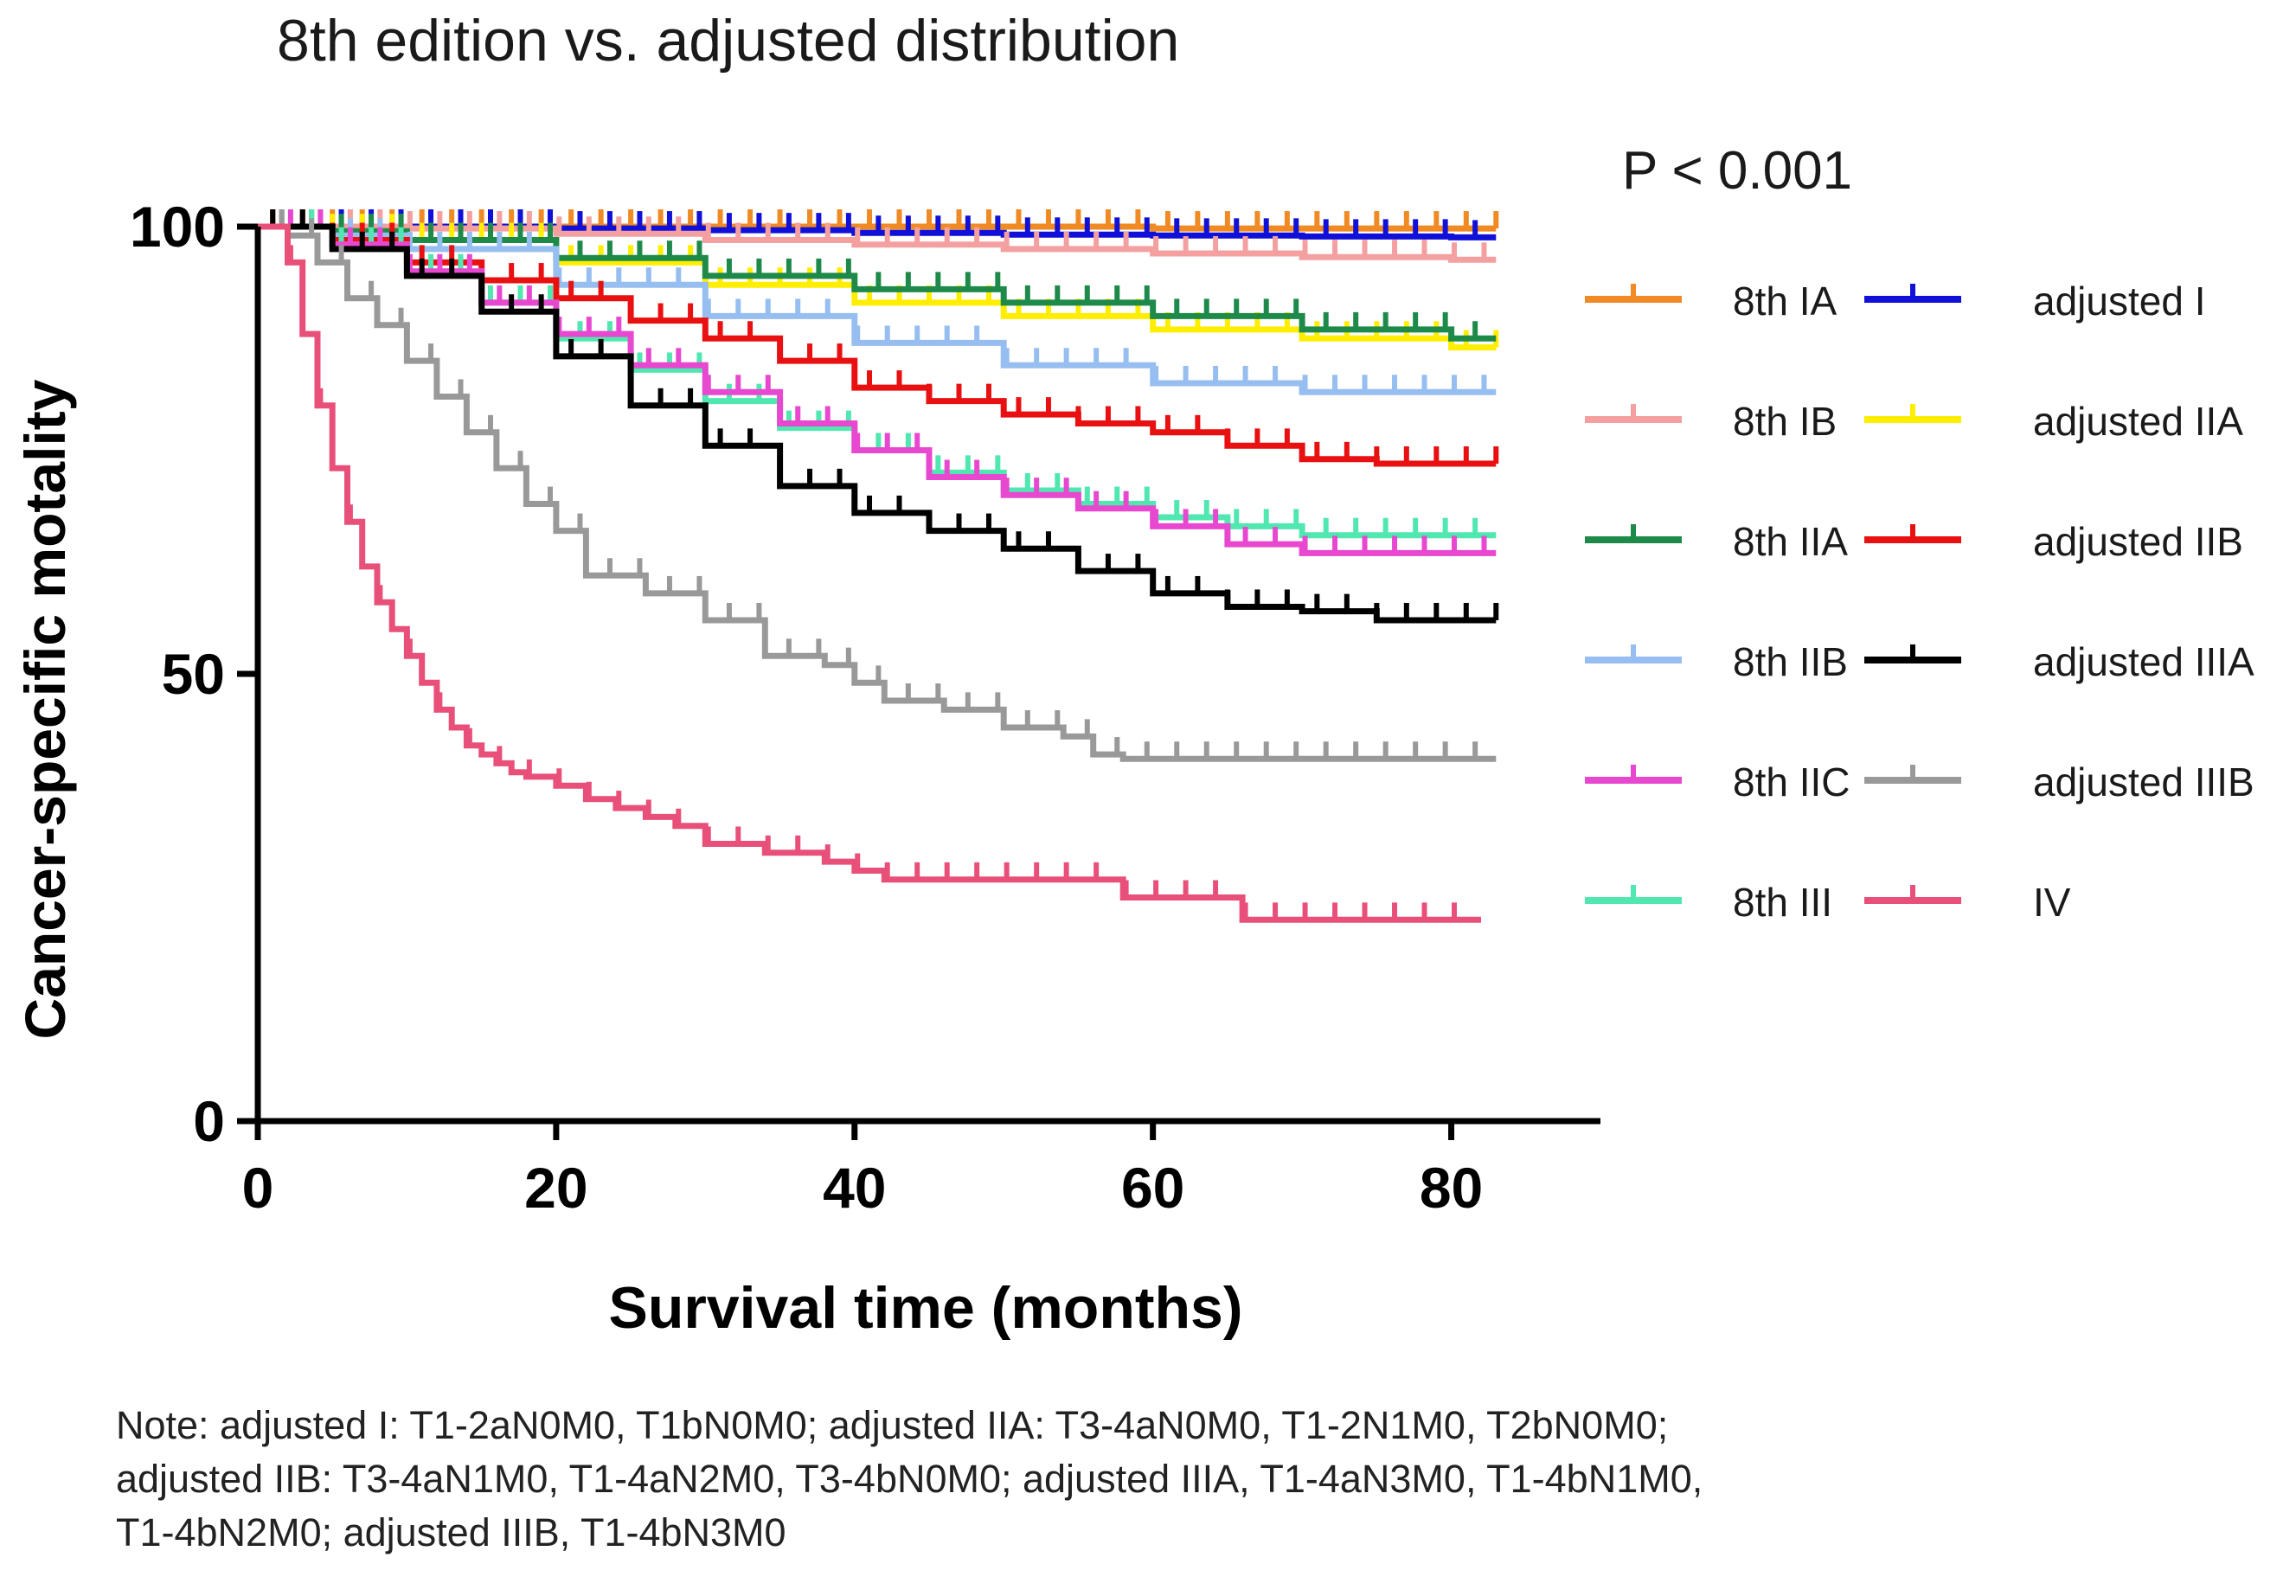 The height and width of the screenshot is (1596, 2296). What do you see at coordinates (451, 1532) in the screenshot?
I see `footnote-line: T1-4bN2M0; adjusted IIIB, T1-4bN3M0` at bounding box center [451, 1532].